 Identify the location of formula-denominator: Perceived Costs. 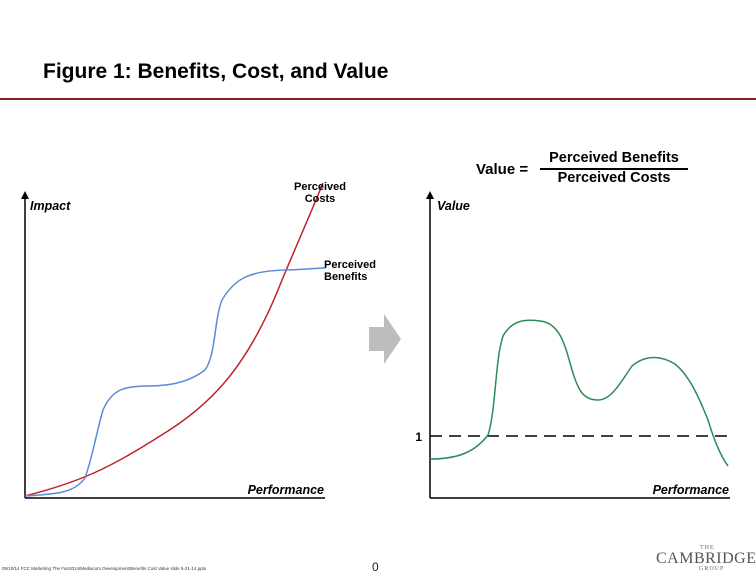
(614, 178).